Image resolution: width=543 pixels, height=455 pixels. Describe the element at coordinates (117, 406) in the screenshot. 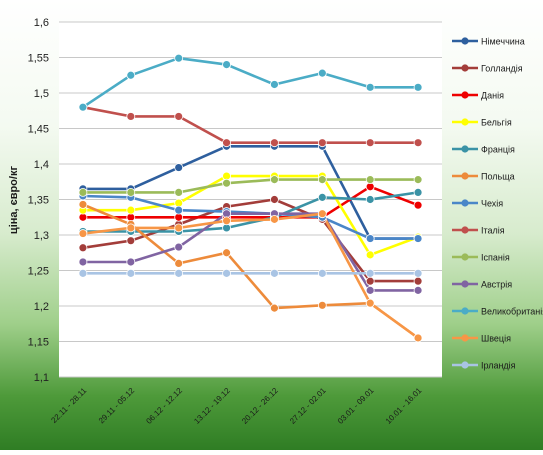

I see `x-tick-label: 29.11 - 05.12` at that location.